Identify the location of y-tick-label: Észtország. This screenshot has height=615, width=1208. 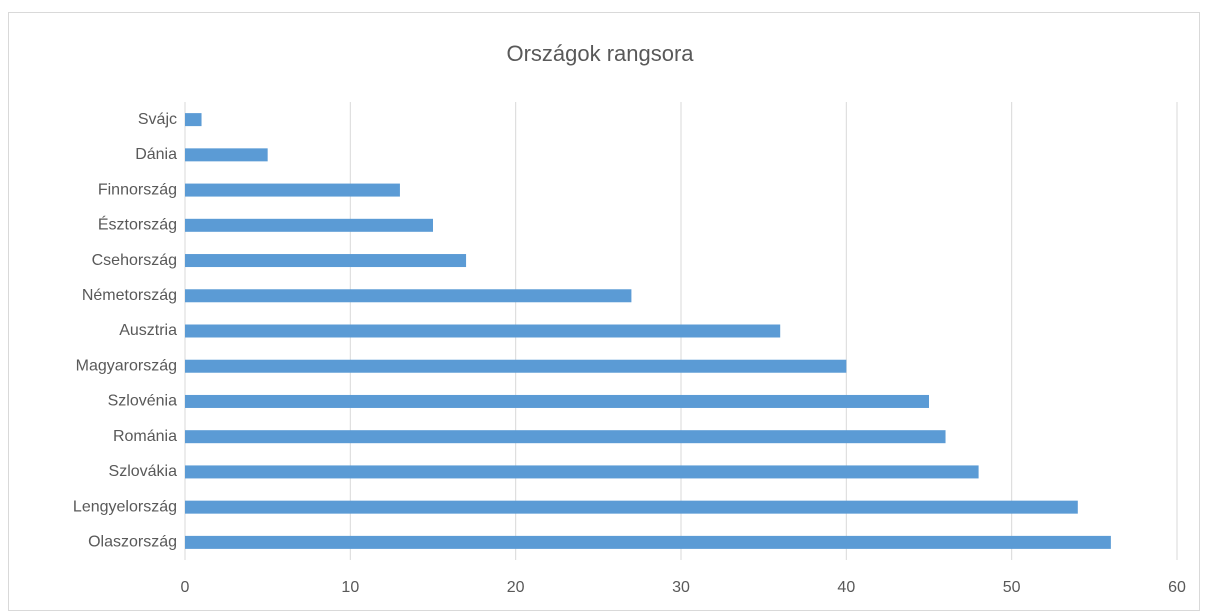
(137, 224).